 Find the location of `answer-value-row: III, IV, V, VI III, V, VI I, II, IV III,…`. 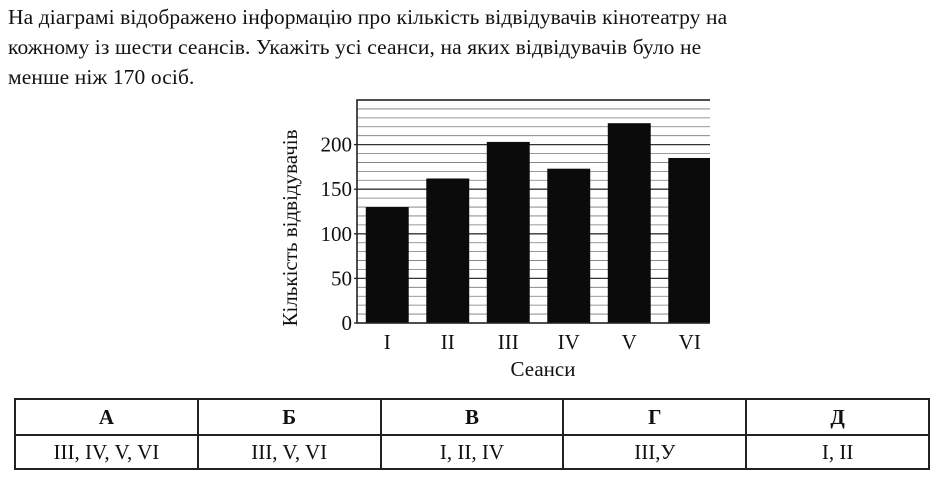

answer-value-row: III, IV, V, VI III, V, VI I, II, IV III,… is located at coordinates (472, 452).